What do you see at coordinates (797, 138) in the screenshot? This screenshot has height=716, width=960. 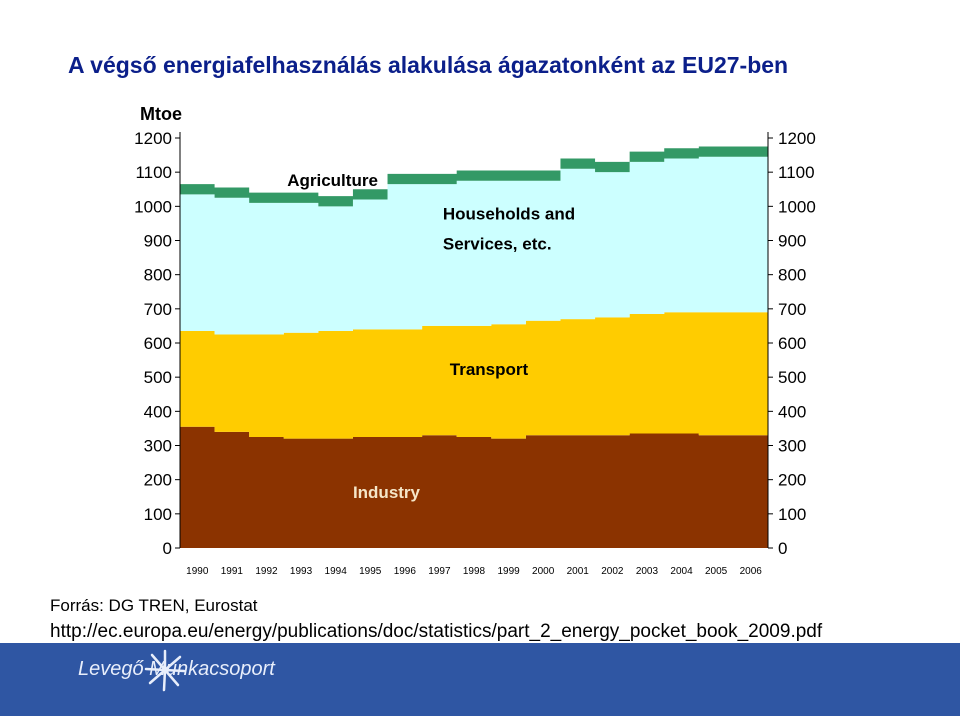 I see `right-tick-label: 1200` at bounding box center [797, 138].